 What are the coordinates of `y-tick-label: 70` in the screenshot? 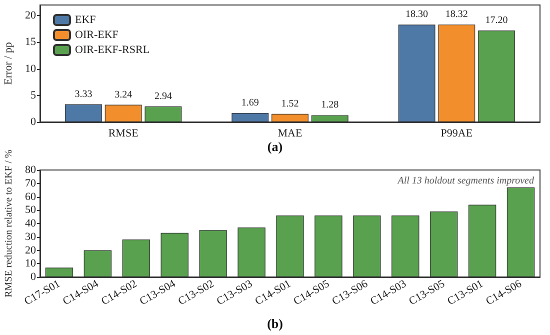 It's located at (30, 183).